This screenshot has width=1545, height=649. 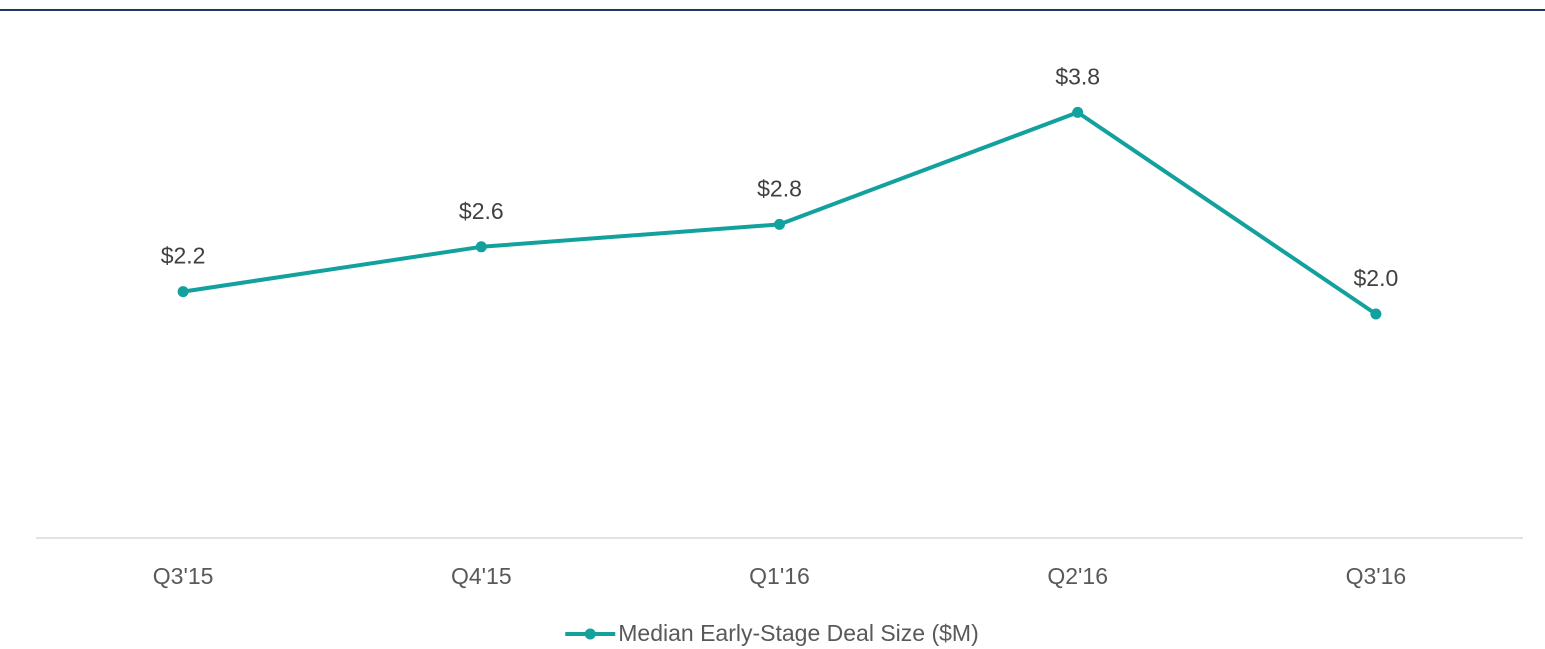 I want to click on legend: Median Early-Stage Deal Size ($M), so click(x=772, y=633).